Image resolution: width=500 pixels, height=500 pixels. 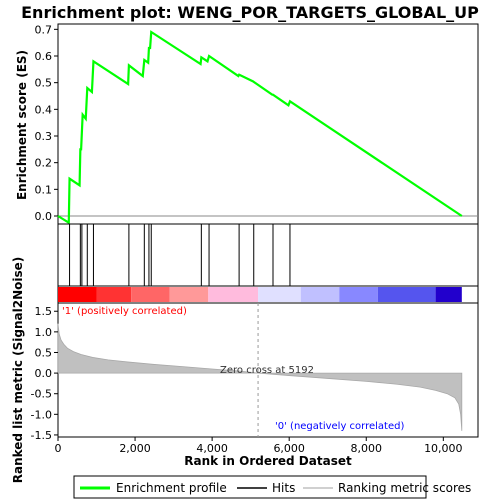 I want to click on ranking-axis-label: Ranked list metric (Signal2Noise), so click(x=18, y=370).